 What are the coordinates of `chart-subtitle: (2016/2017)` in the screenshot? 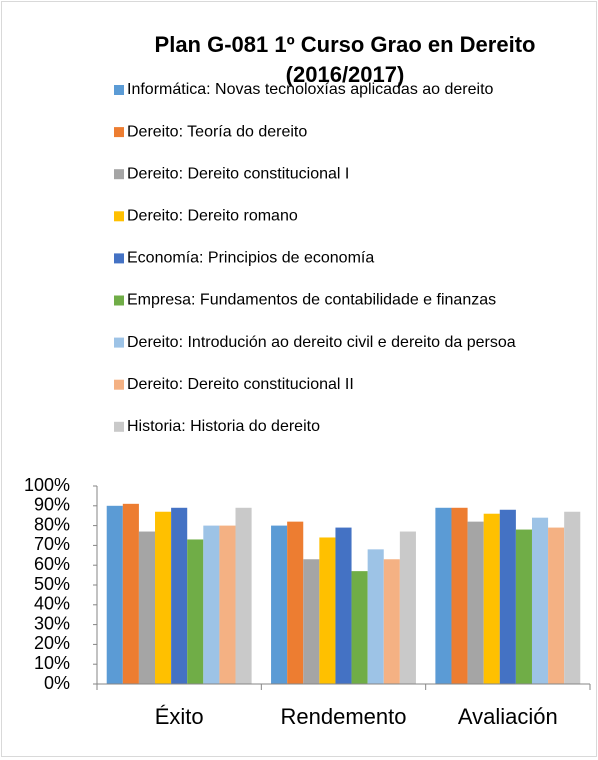 It's located at (345, 74).